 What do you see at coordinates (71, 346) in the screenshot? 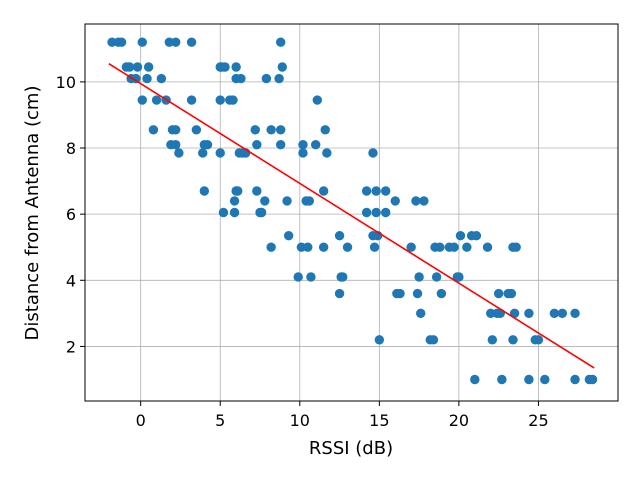
I see `y-tick-label: 2` at bounding box center [71, 346].